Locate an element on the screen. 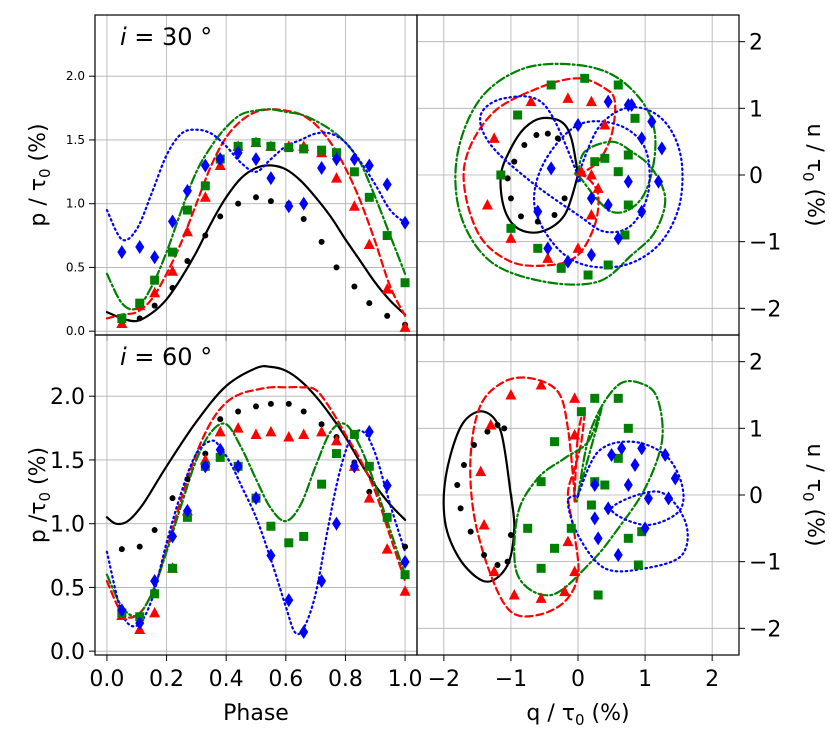 The width and height of the screenshot is (830, 735). panel-title: i = 60 ° is located at coordinates (166, 357).